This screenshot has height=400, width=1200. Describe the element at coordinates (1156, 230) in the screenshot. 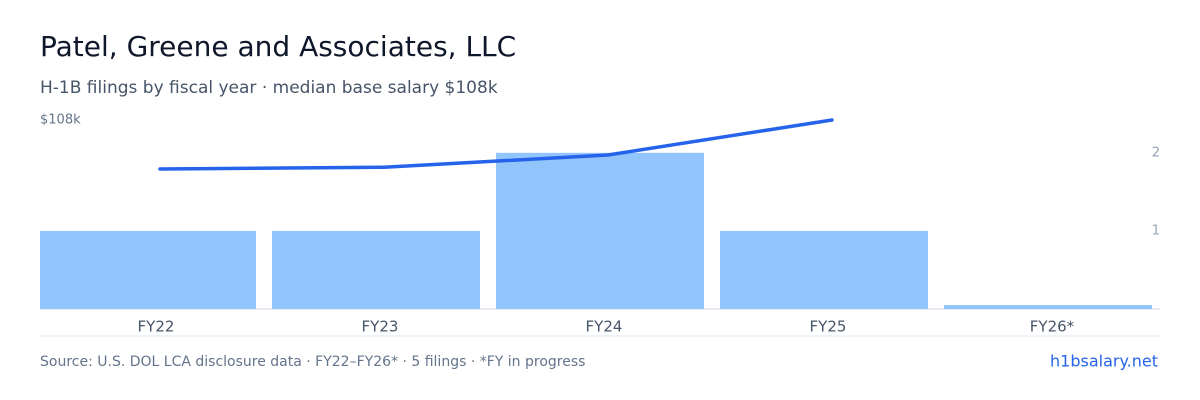

I see `y2-tick-label: 1` at that location.